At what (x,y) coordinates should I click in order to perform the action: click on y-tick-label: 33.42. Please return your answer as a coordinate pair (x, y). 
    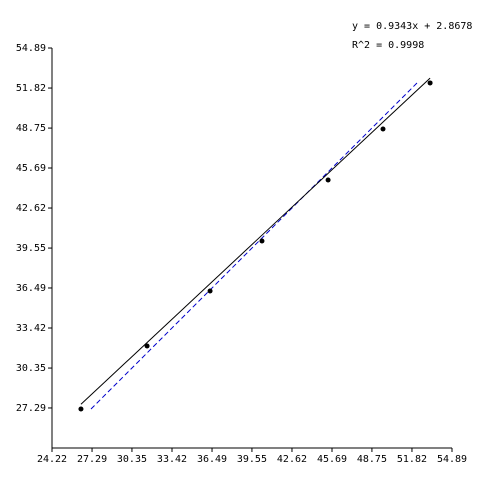
    Looking at the image, I should click on (31, 328).